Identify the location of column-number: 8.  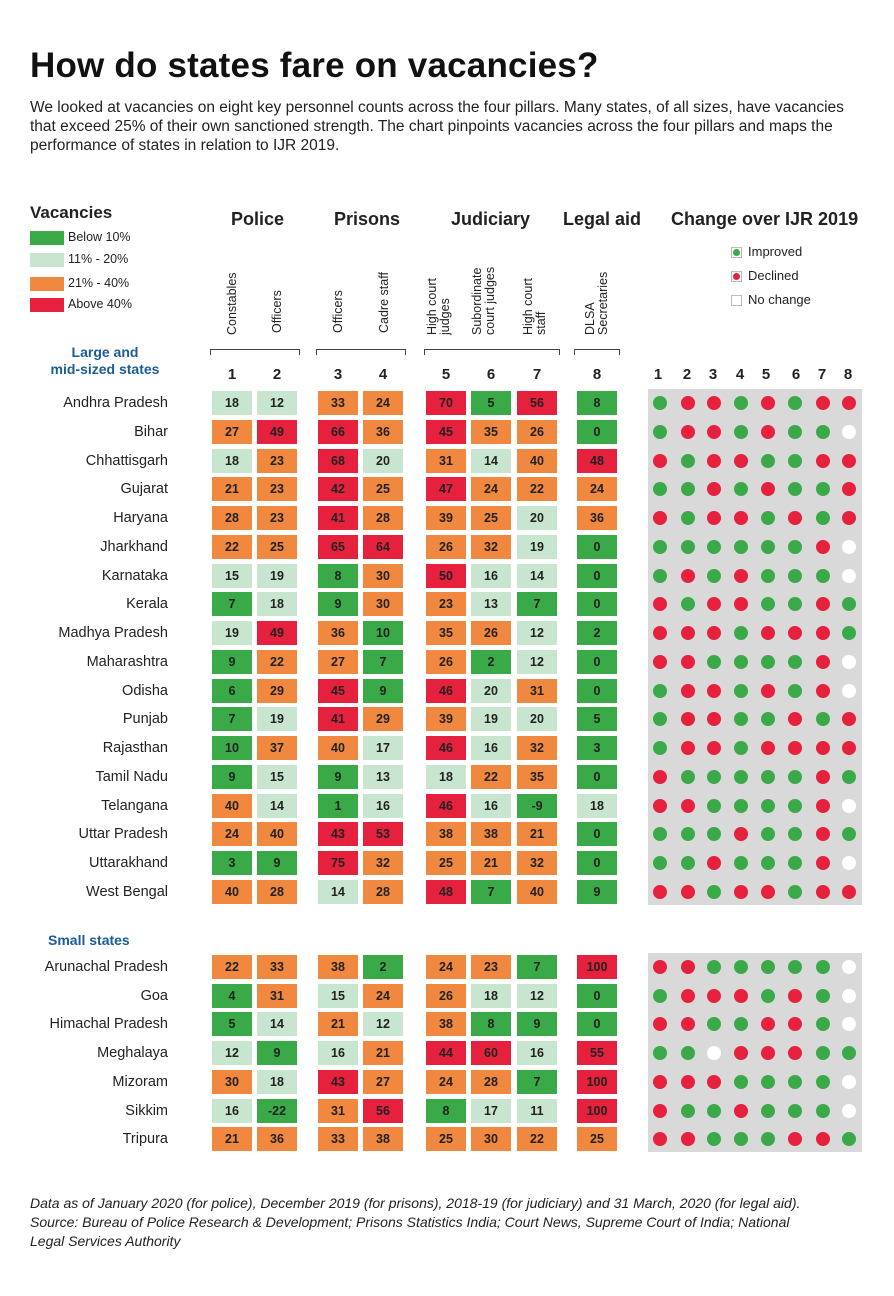
(597, 374).